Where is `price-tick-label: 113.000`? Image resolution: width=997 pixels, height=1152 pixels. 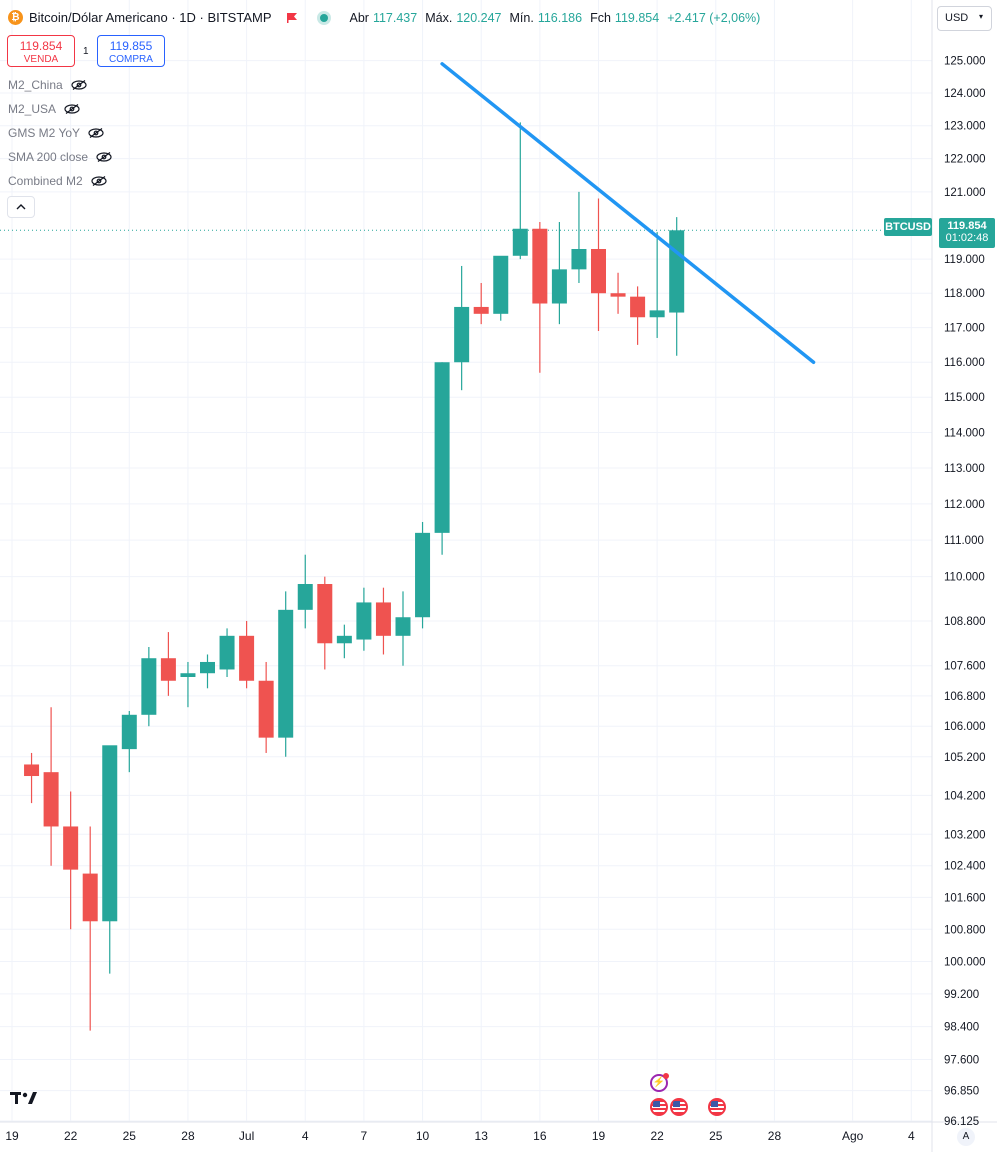 price-tick-label: 113.000 is located at coordinates (964, 469).